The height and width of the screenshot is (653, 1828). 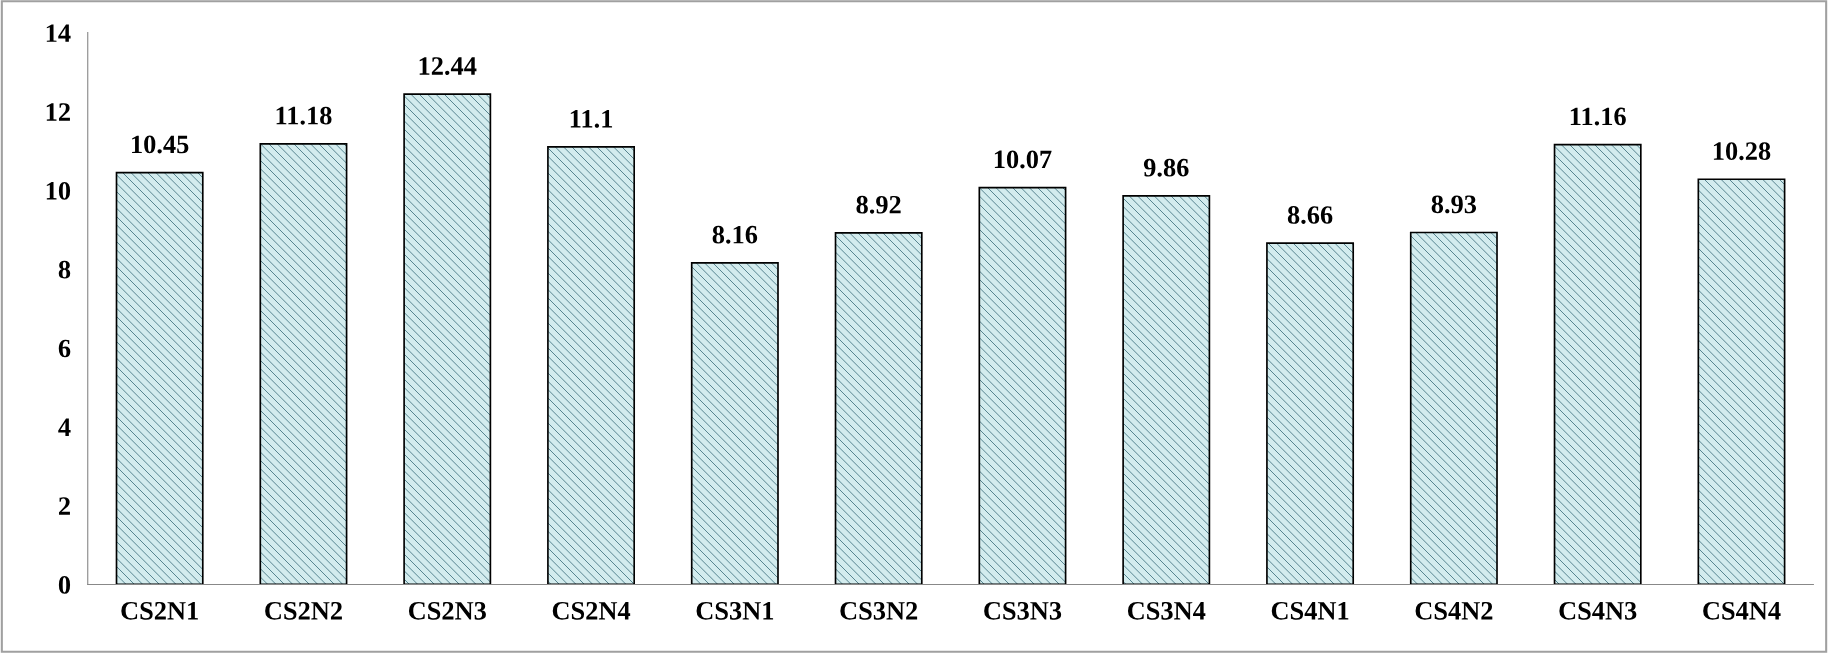 I want to click on y-tick-label: 10, so click(x=58, y=190).